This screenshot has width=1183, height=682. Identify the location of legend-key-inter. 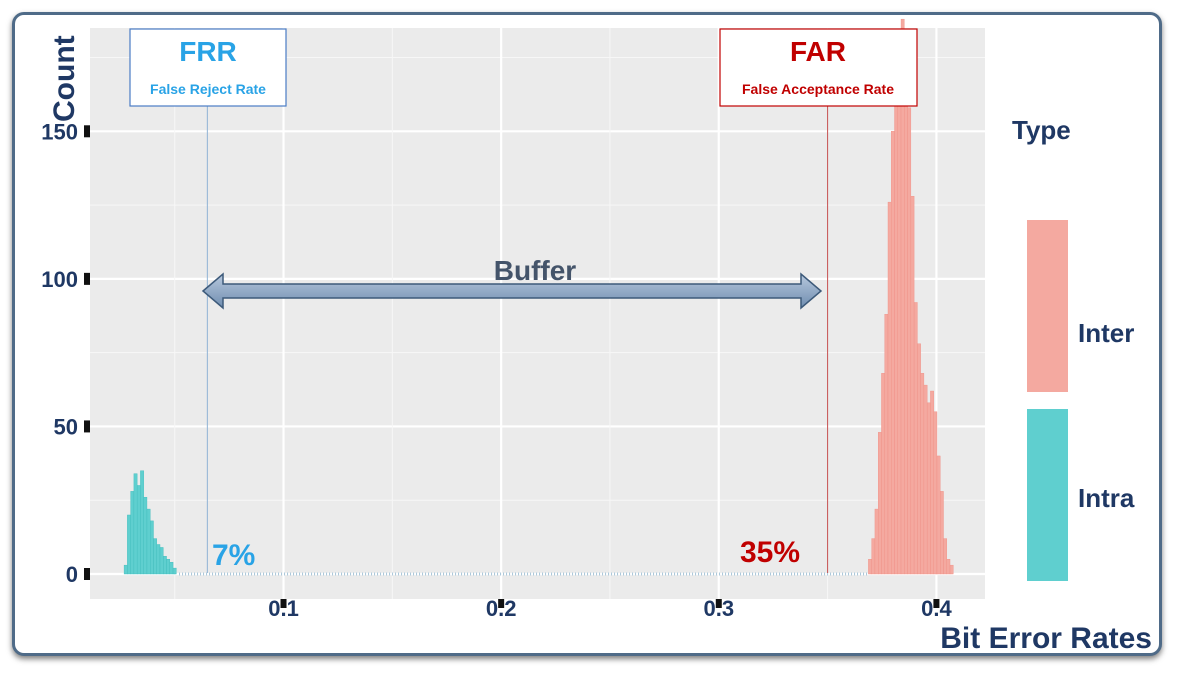
(1047, 306).